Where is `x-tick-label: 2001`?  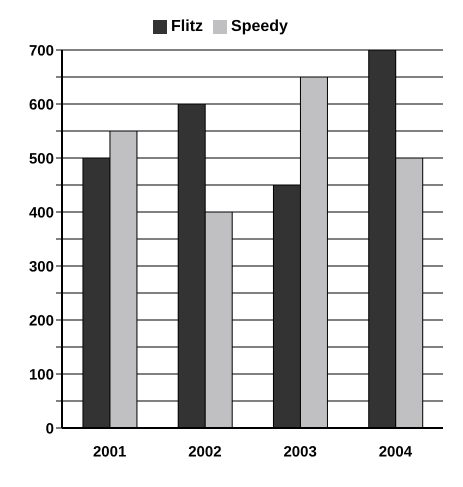
x-tick-label: 2001 is located at coordinates (109, 452).